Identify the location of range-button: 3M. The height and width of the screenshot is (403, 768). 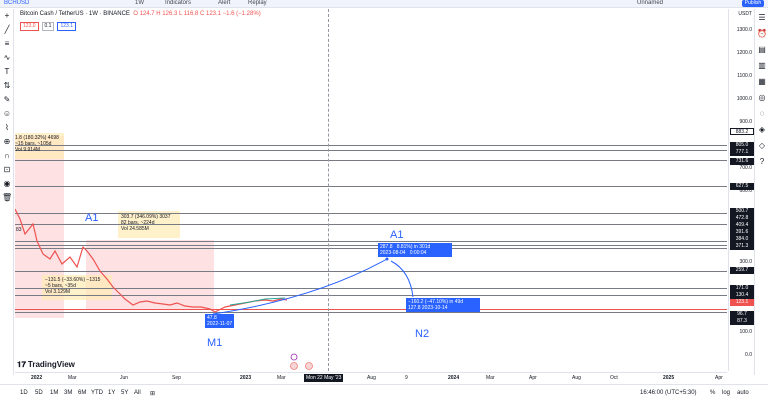
(68, 393).